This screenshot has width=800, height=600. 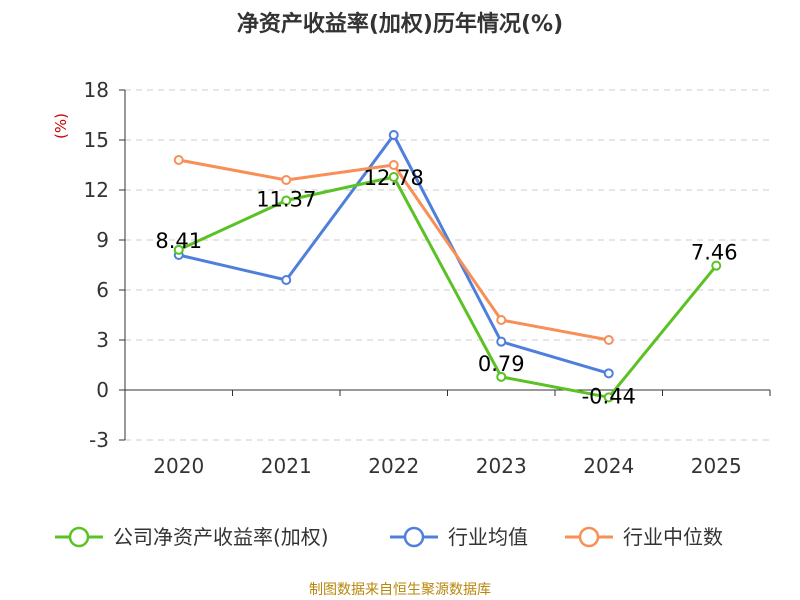 I want to click on legend: 公司净资产收益率(加权) 行业均值 行业中位数, so click(x=389, y=537).